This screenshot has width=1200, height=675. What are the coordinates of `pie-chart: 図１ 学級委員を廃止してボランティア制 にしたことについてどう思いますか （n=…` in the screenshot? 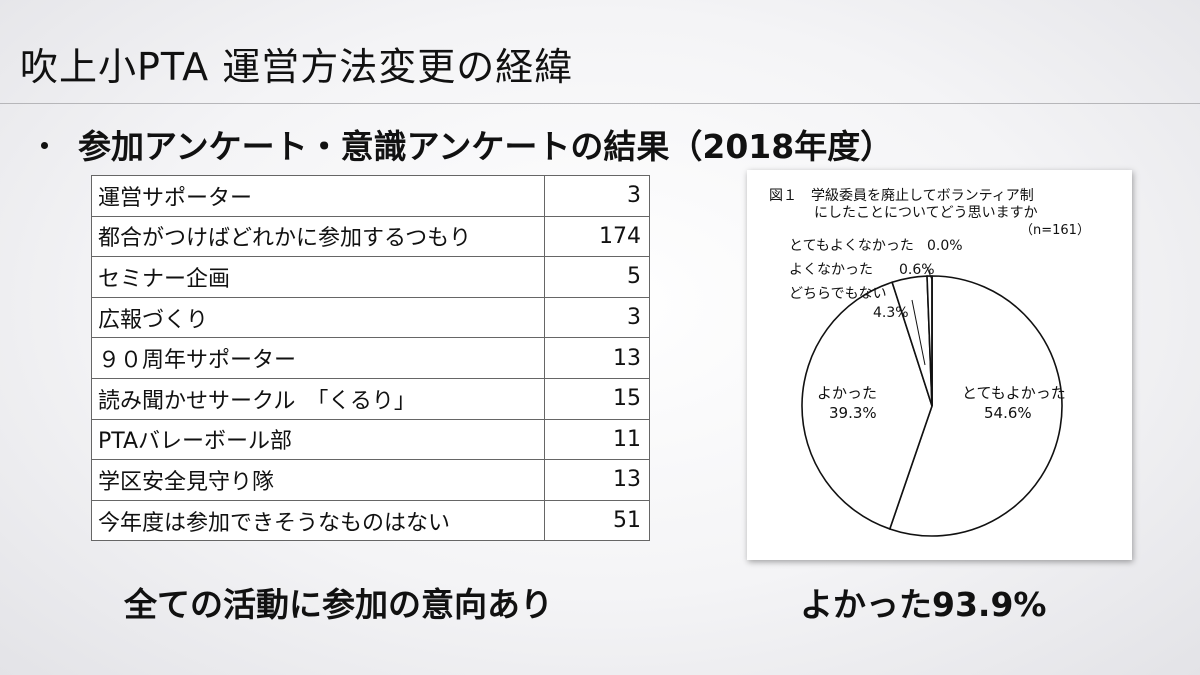 It's located at (929, 362).